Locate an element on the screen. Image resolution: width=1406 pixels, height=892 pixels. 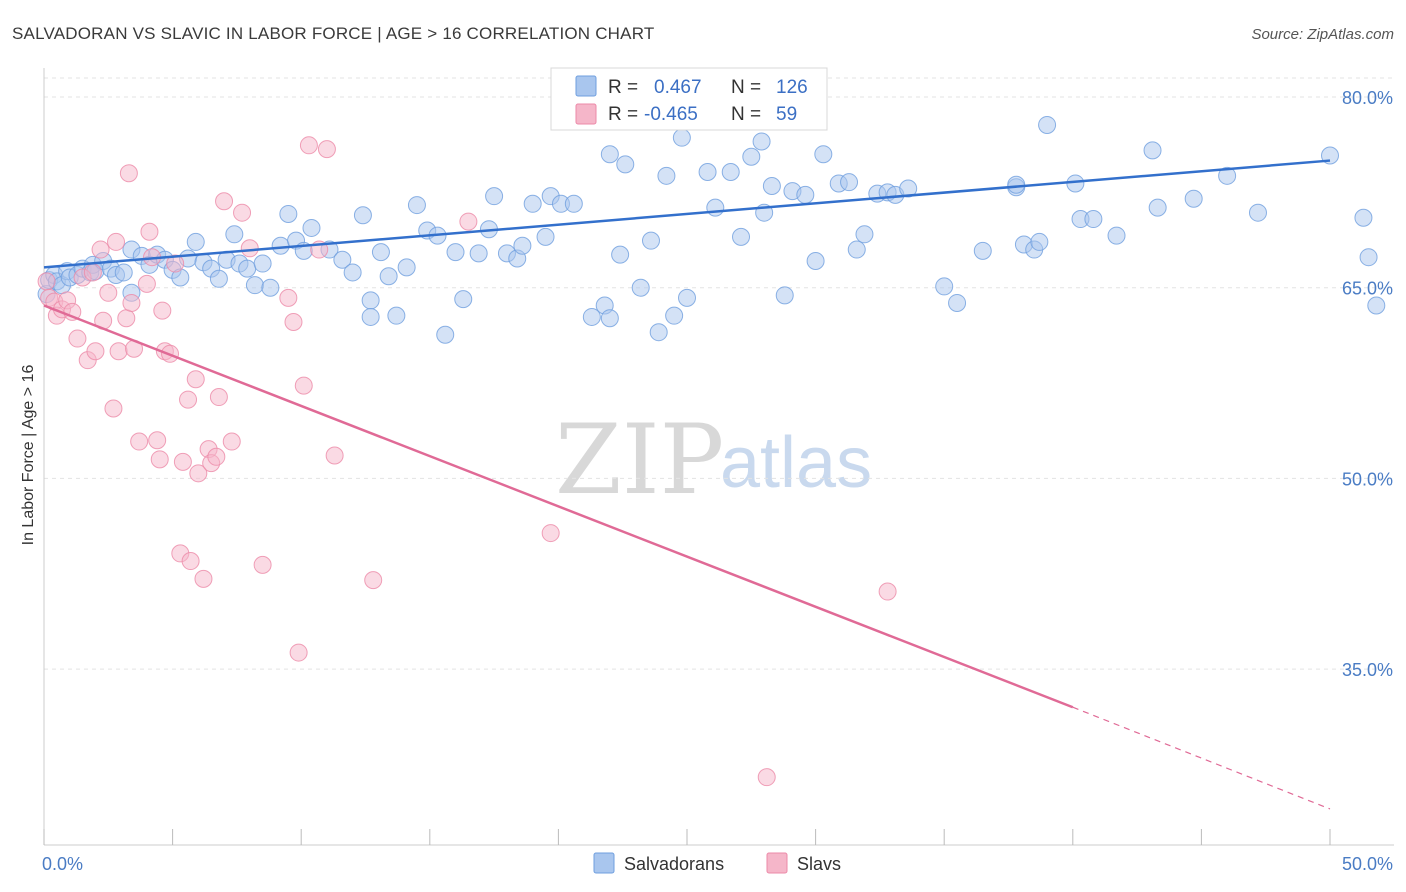
y-tick-label: 35.0% is located at coordinates (1367, 670).